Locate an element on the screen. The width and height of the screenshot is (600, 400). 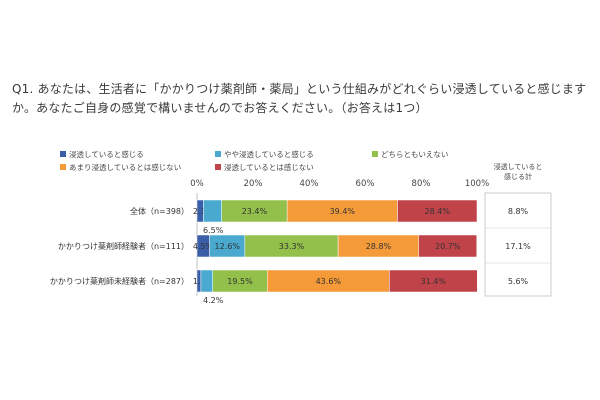
summary-value-1: 8.8% is located at coordinates (518, 211).